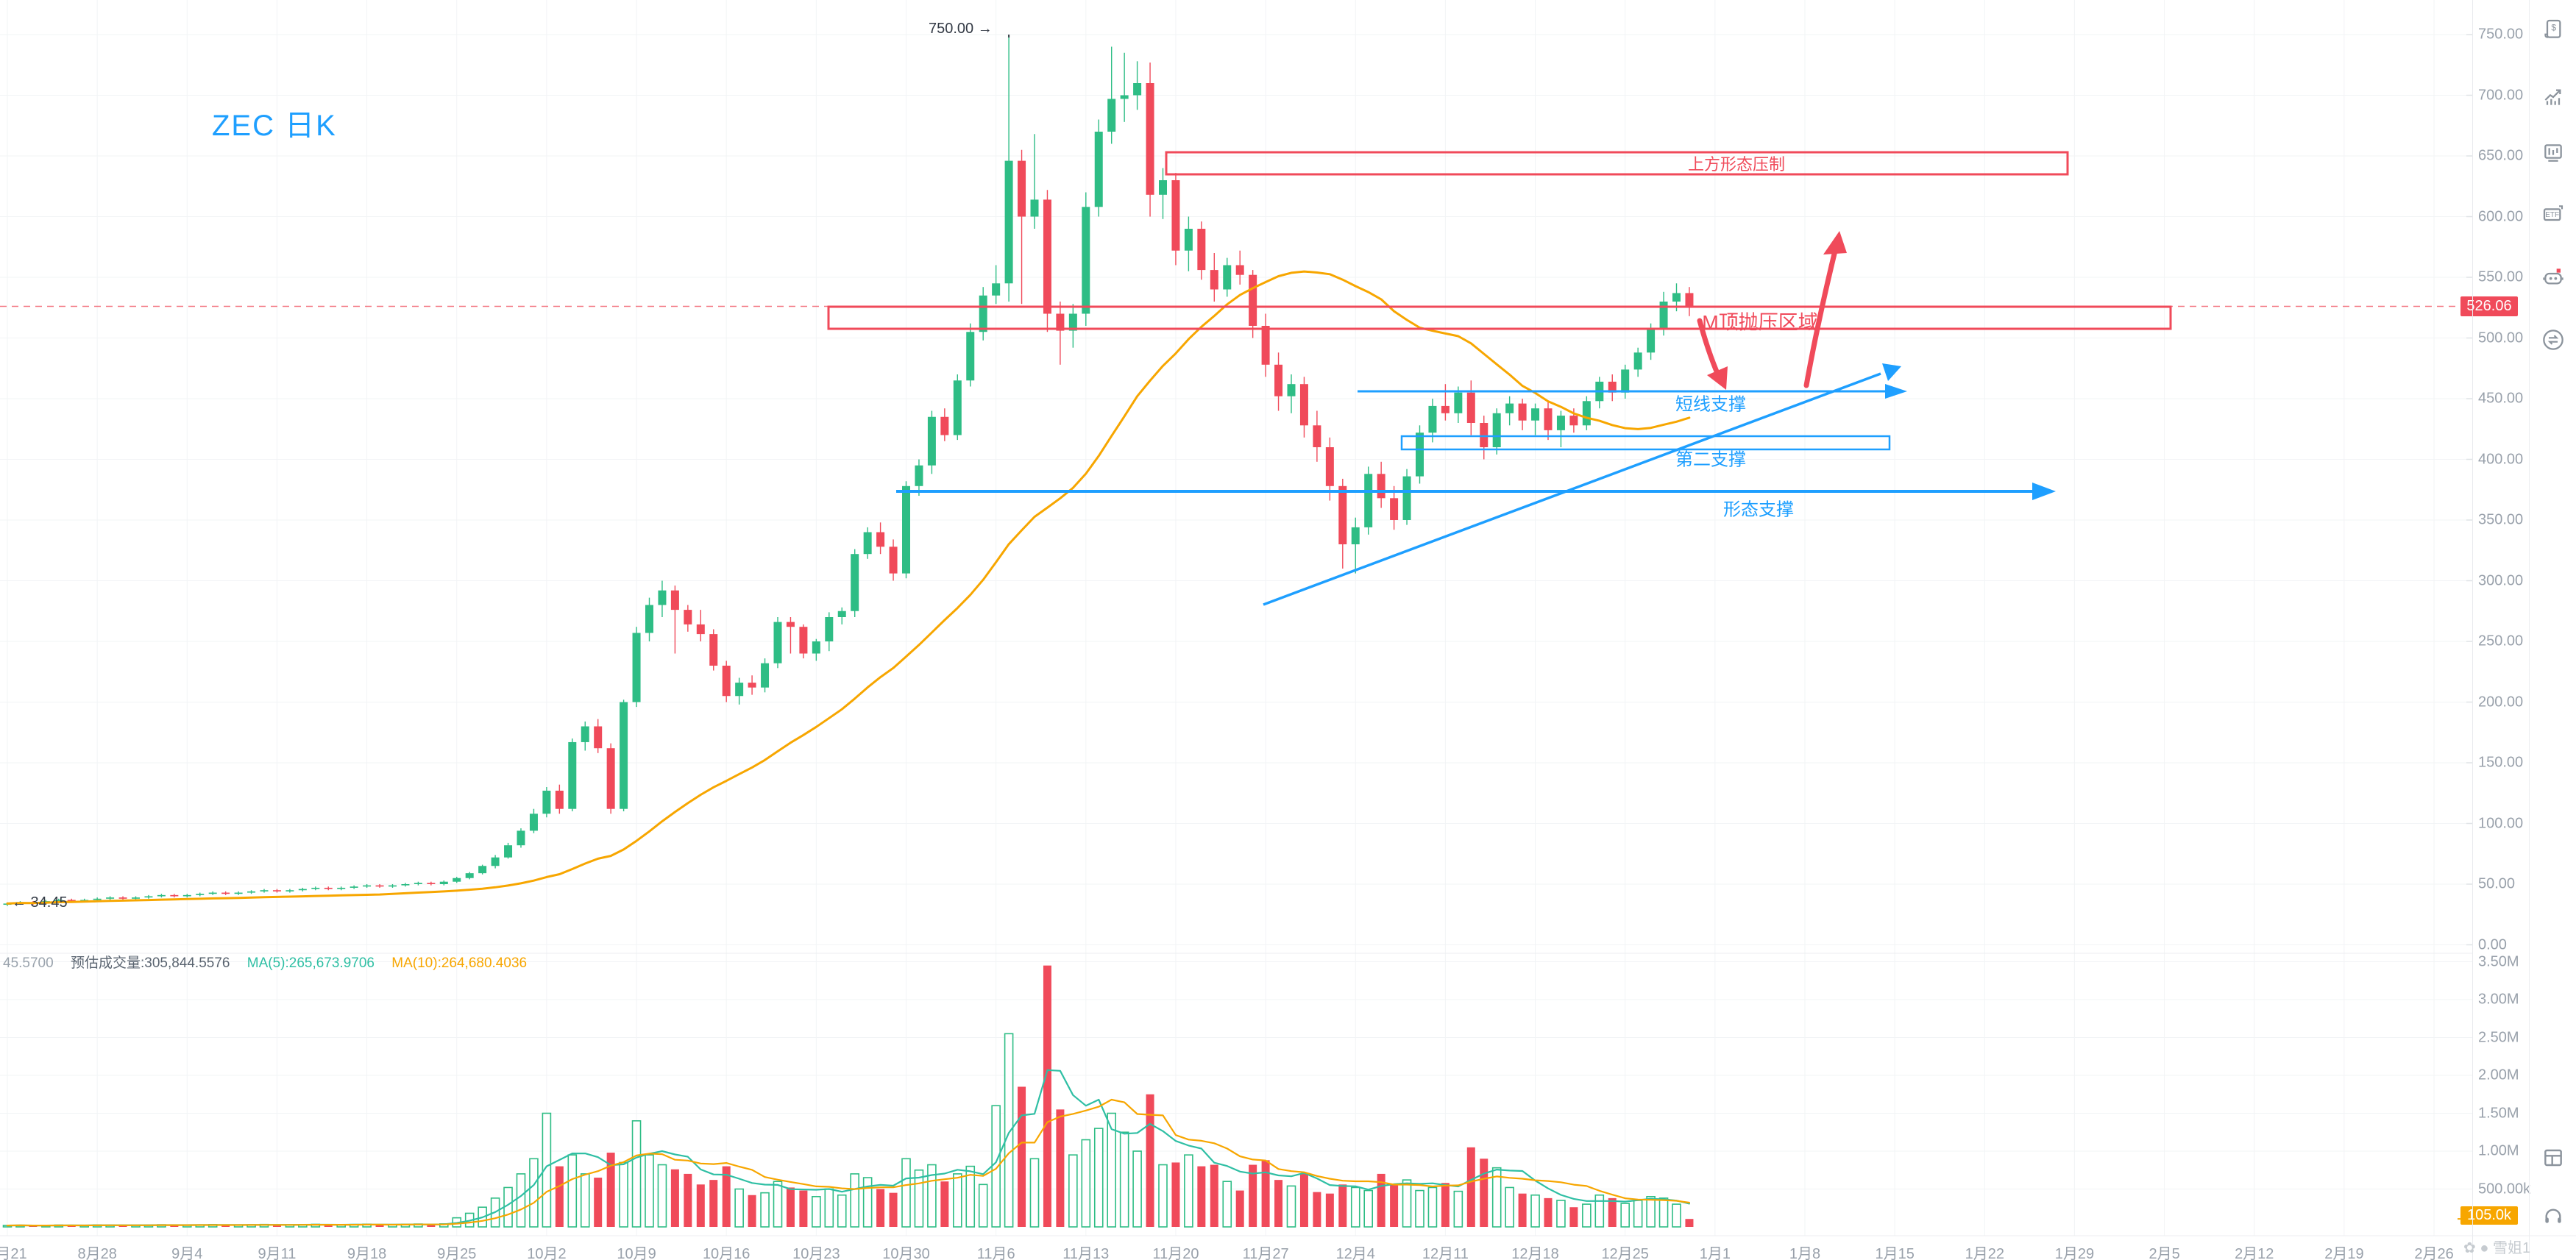 The image size is (2576, 1260). Describe the element at coordinates (2501, 399) in the screenshot. I see `price-tick-label: 450.00` at that location.